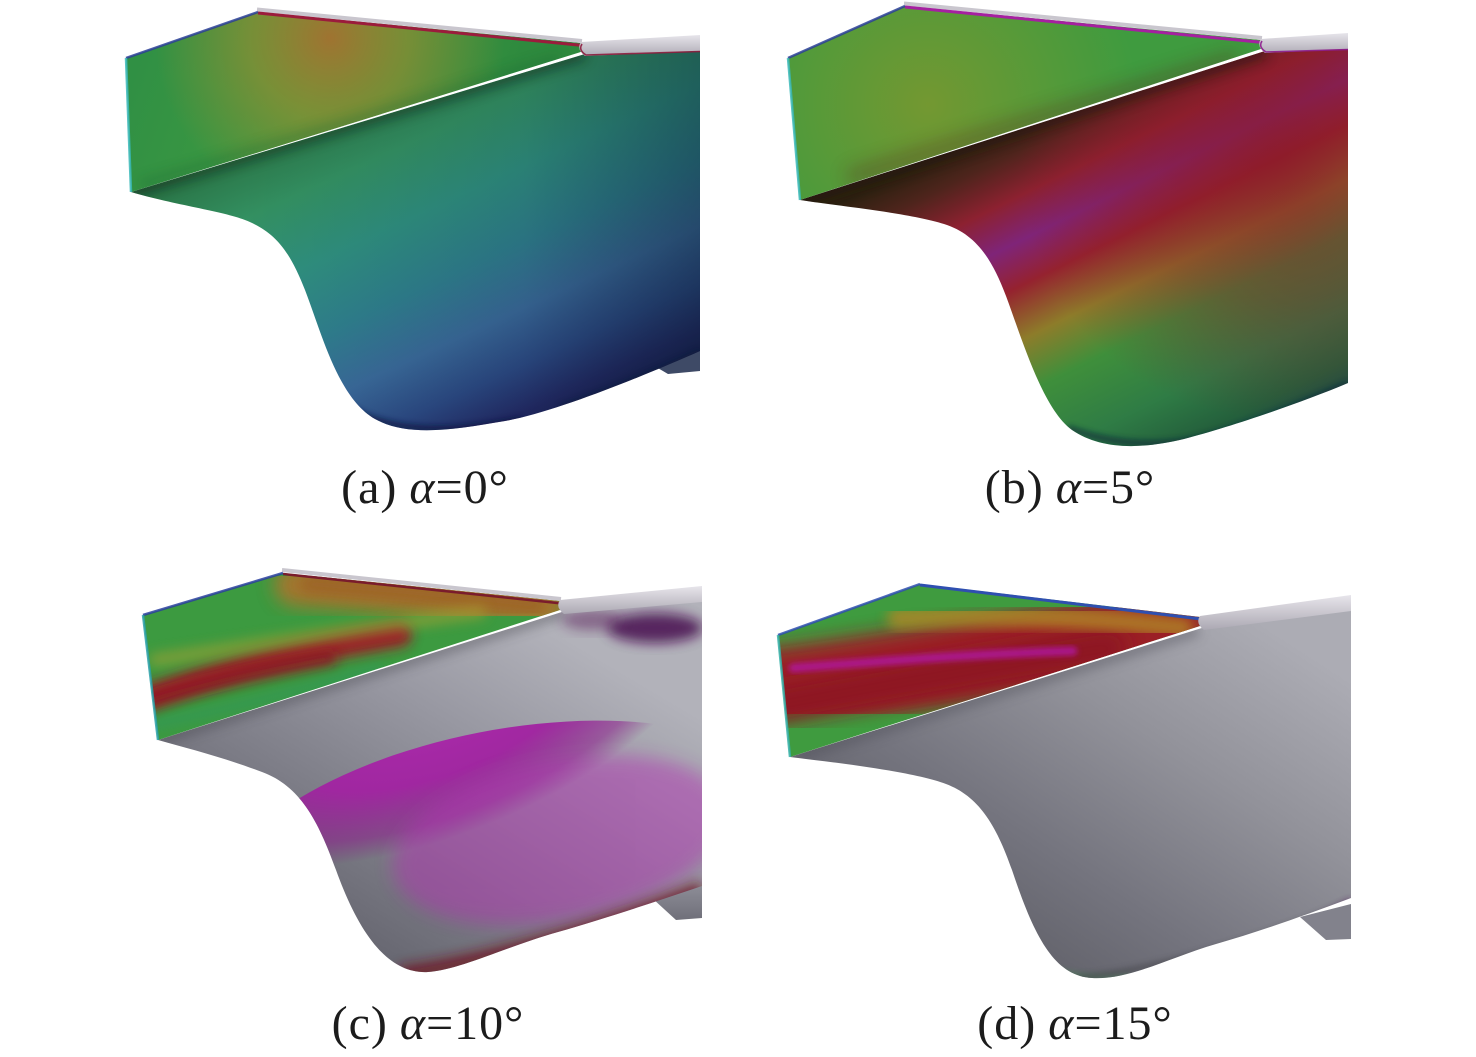 The image size is (1476, 1057). Describe the element at coordinates (1118, 487) in the screenshot. I see `alpha-value-b: =5°` at that location.